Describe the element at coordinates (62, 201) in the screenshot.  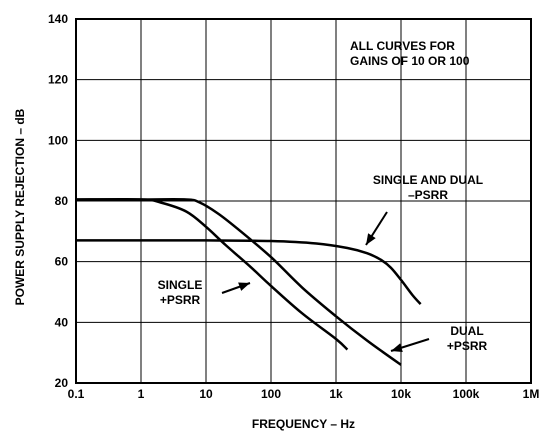
I see `y-tick-label: 80` at that location.